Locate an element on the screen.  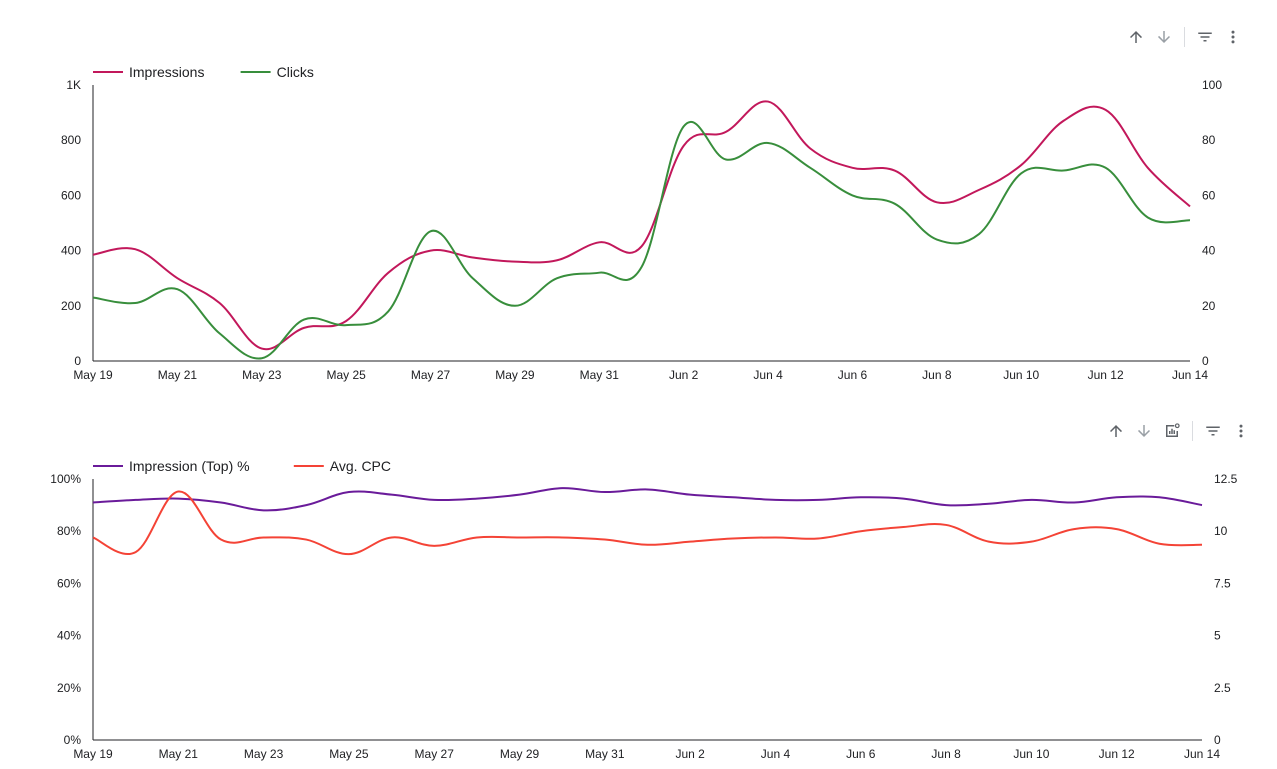
sort-ascending-button is located at coordinates (1116, 431).